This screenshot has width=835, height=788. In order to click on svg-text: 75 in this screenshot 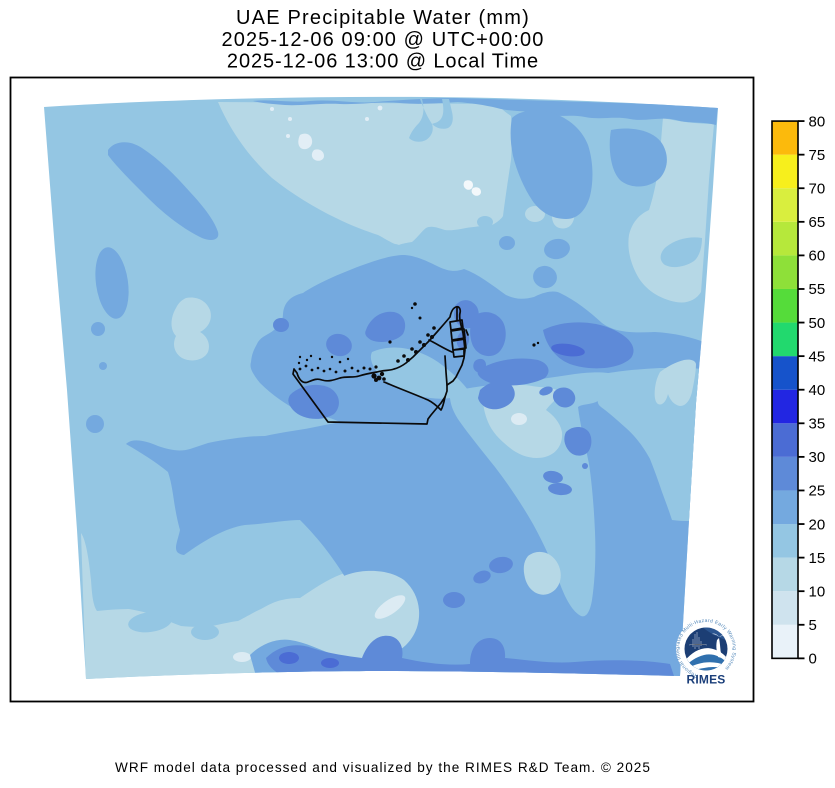, I will do `click(817, 155)`.